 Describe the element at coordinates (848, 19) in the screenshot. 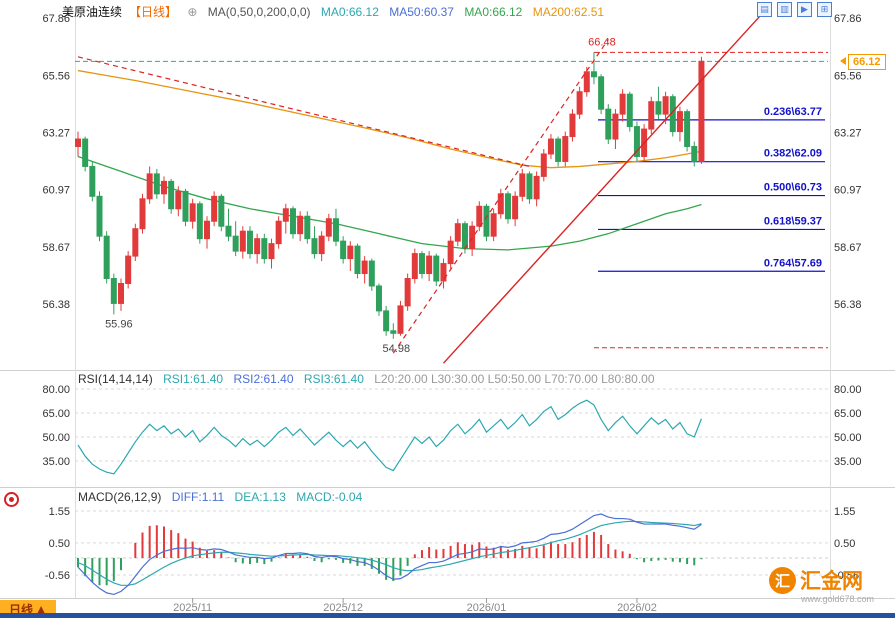

I see `y-axis-label-right: 67.86` at that location.